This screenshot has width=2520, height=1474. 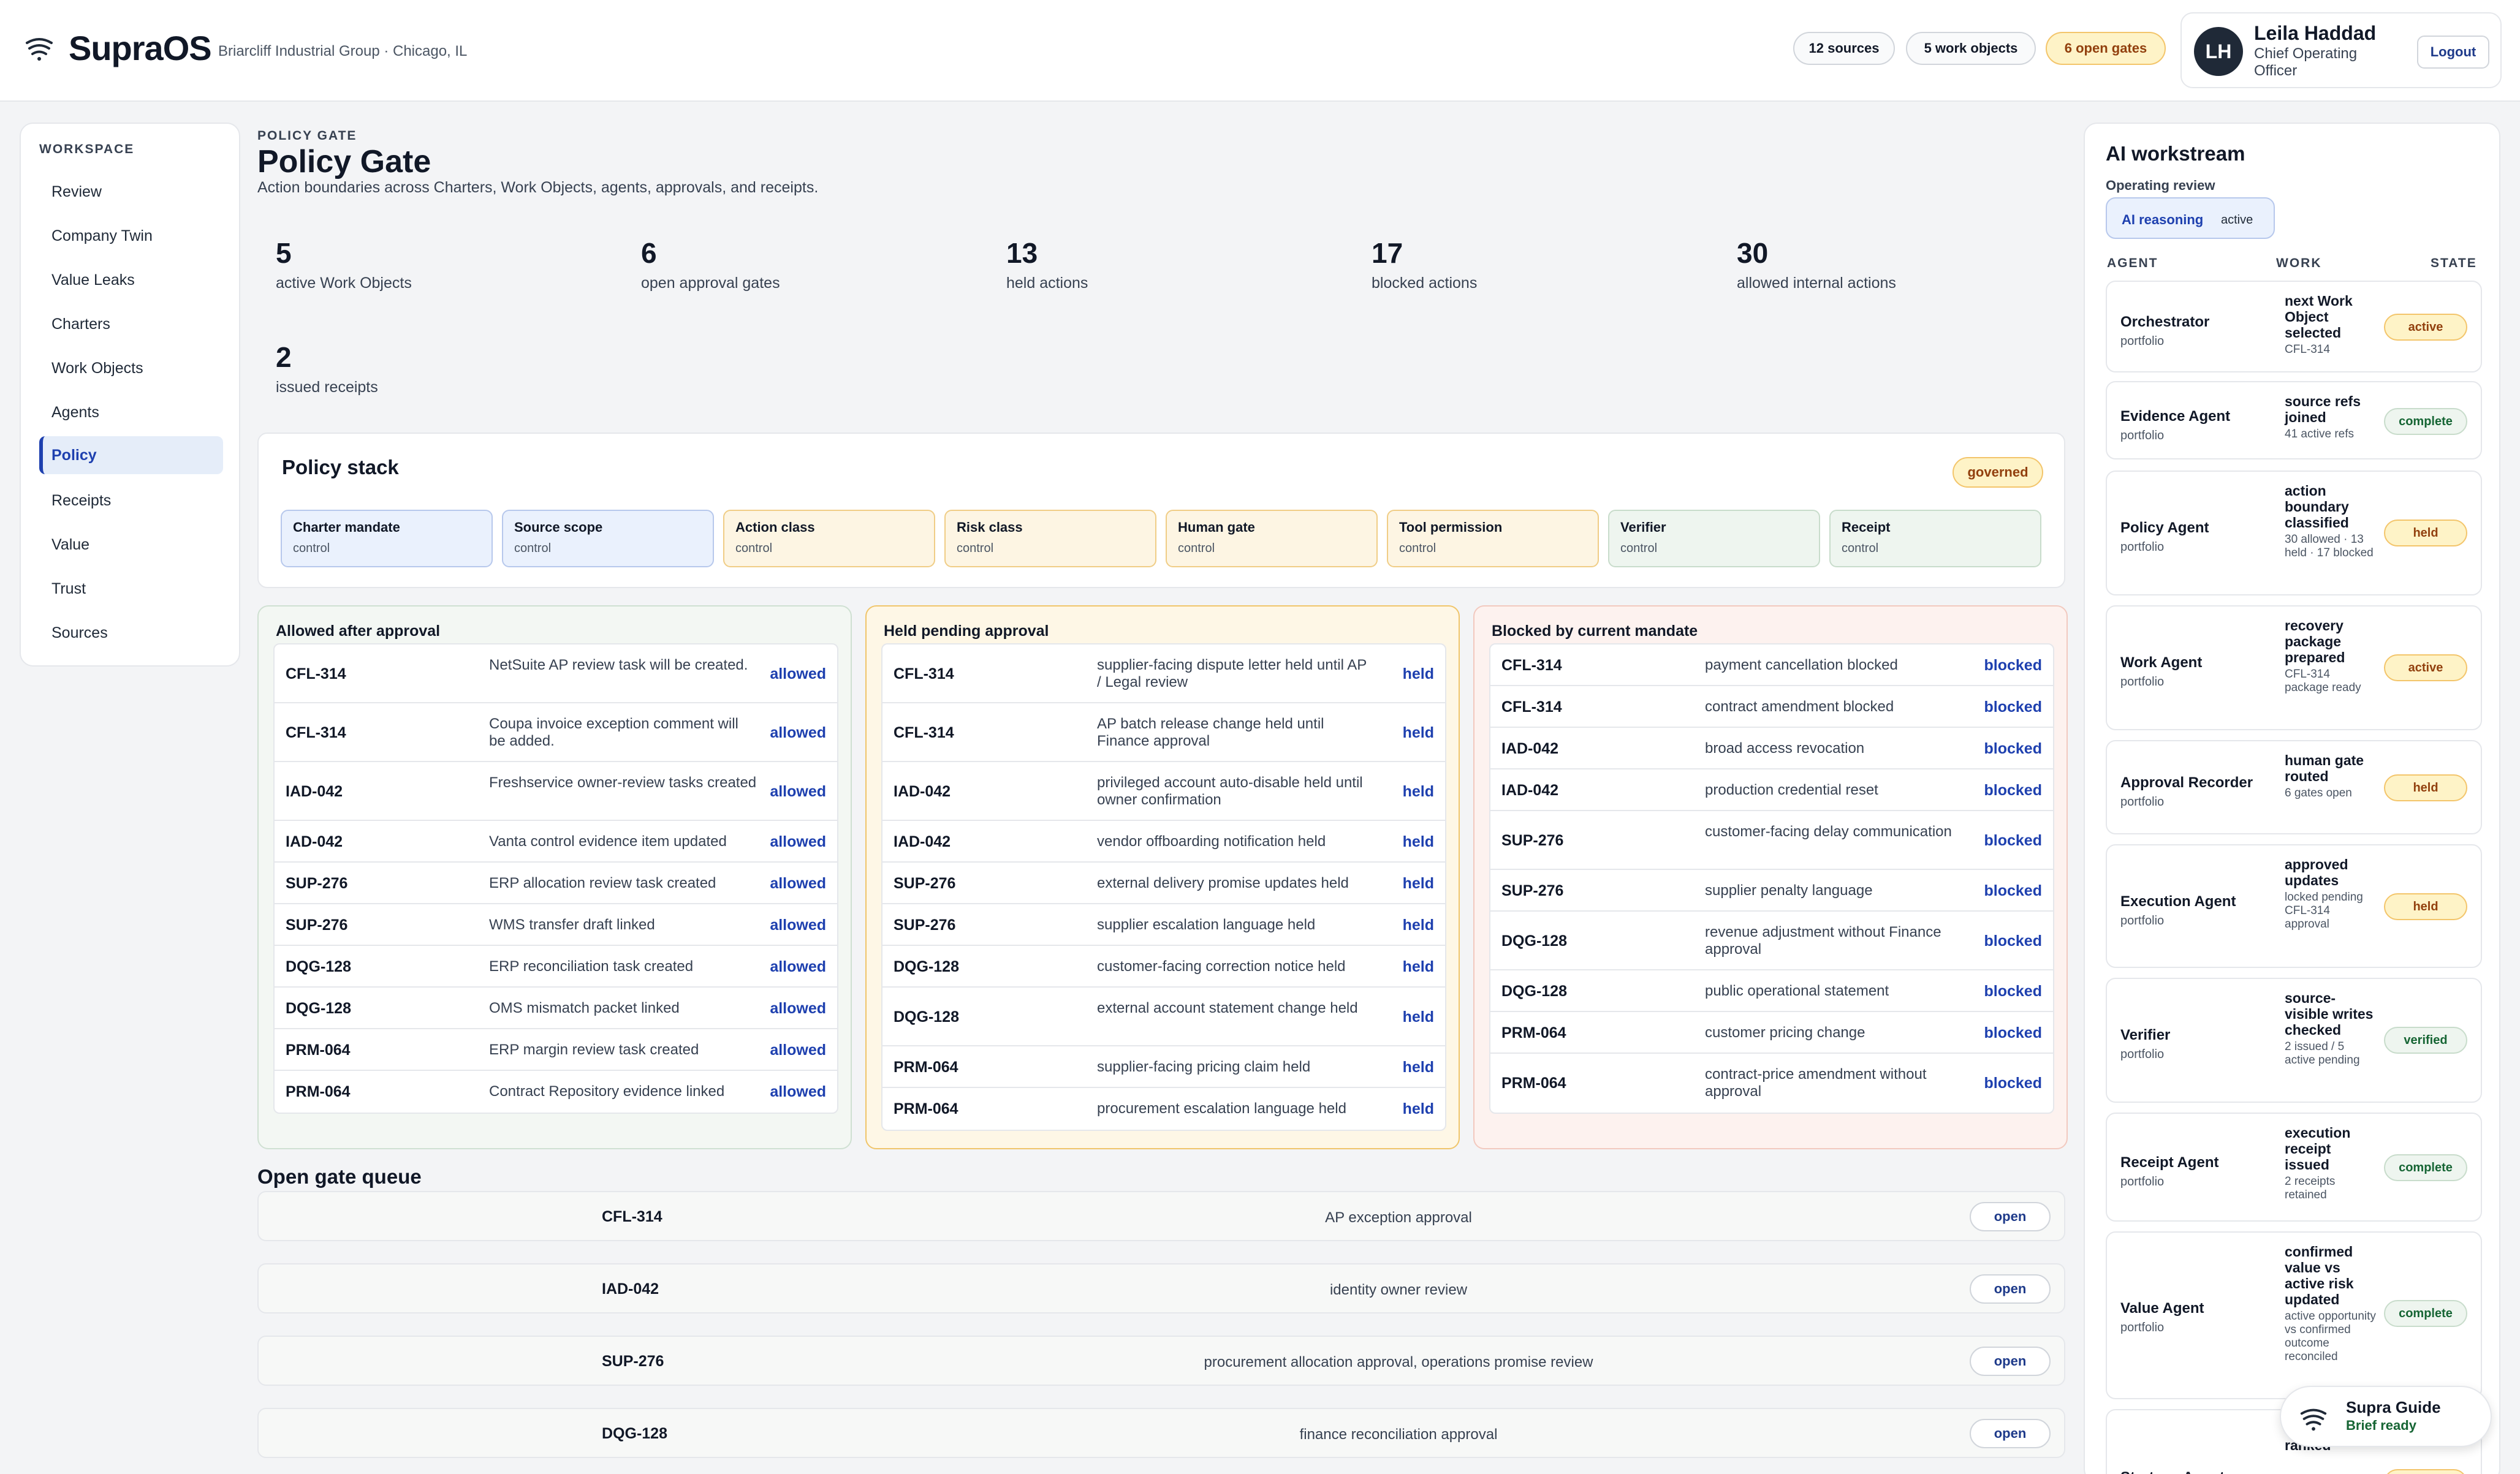 I want to click on ai-reasoning-chip: AI reasoning active, so click(x=2190, y=218).